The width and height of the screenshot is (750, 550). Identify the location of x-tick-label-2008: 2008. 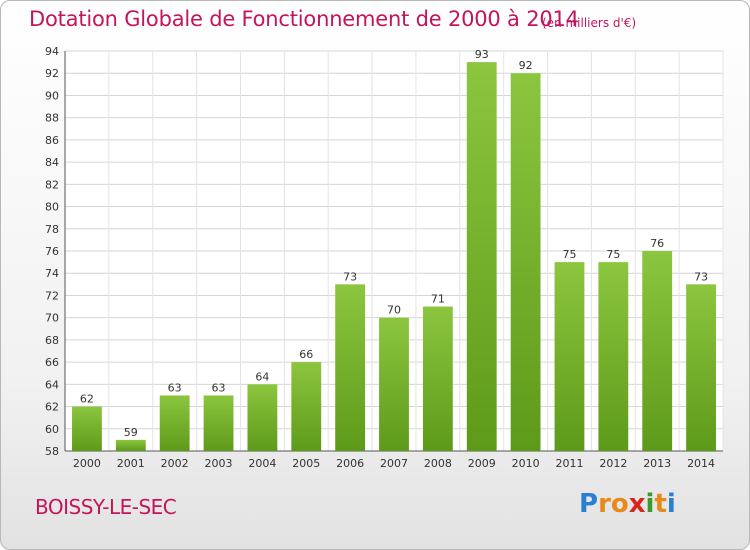
(438, 463).